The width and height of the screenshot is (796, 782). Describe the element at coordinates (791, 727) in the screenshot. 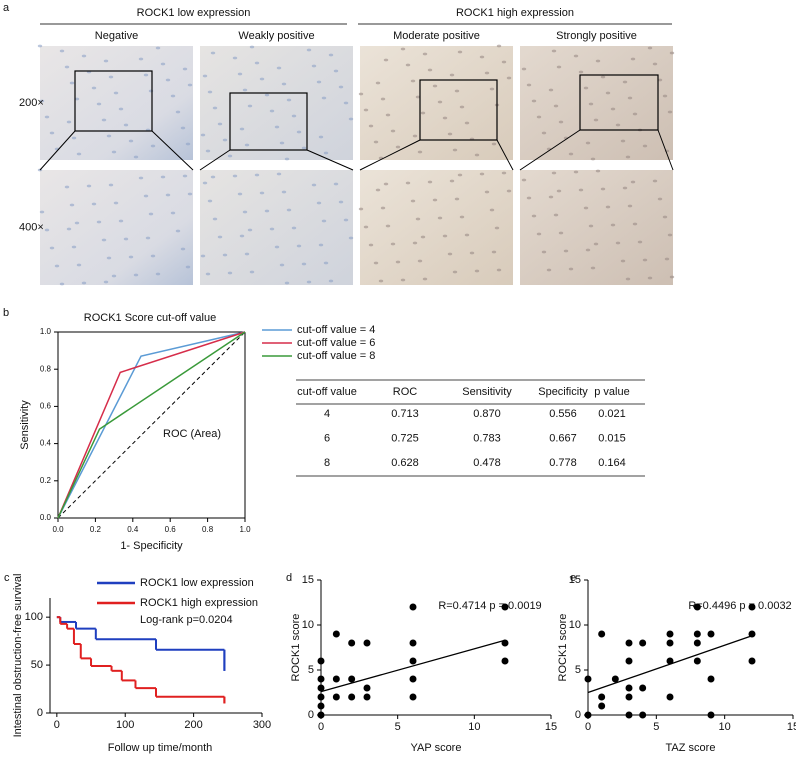

I see `x-tick-label: 15` at that location.